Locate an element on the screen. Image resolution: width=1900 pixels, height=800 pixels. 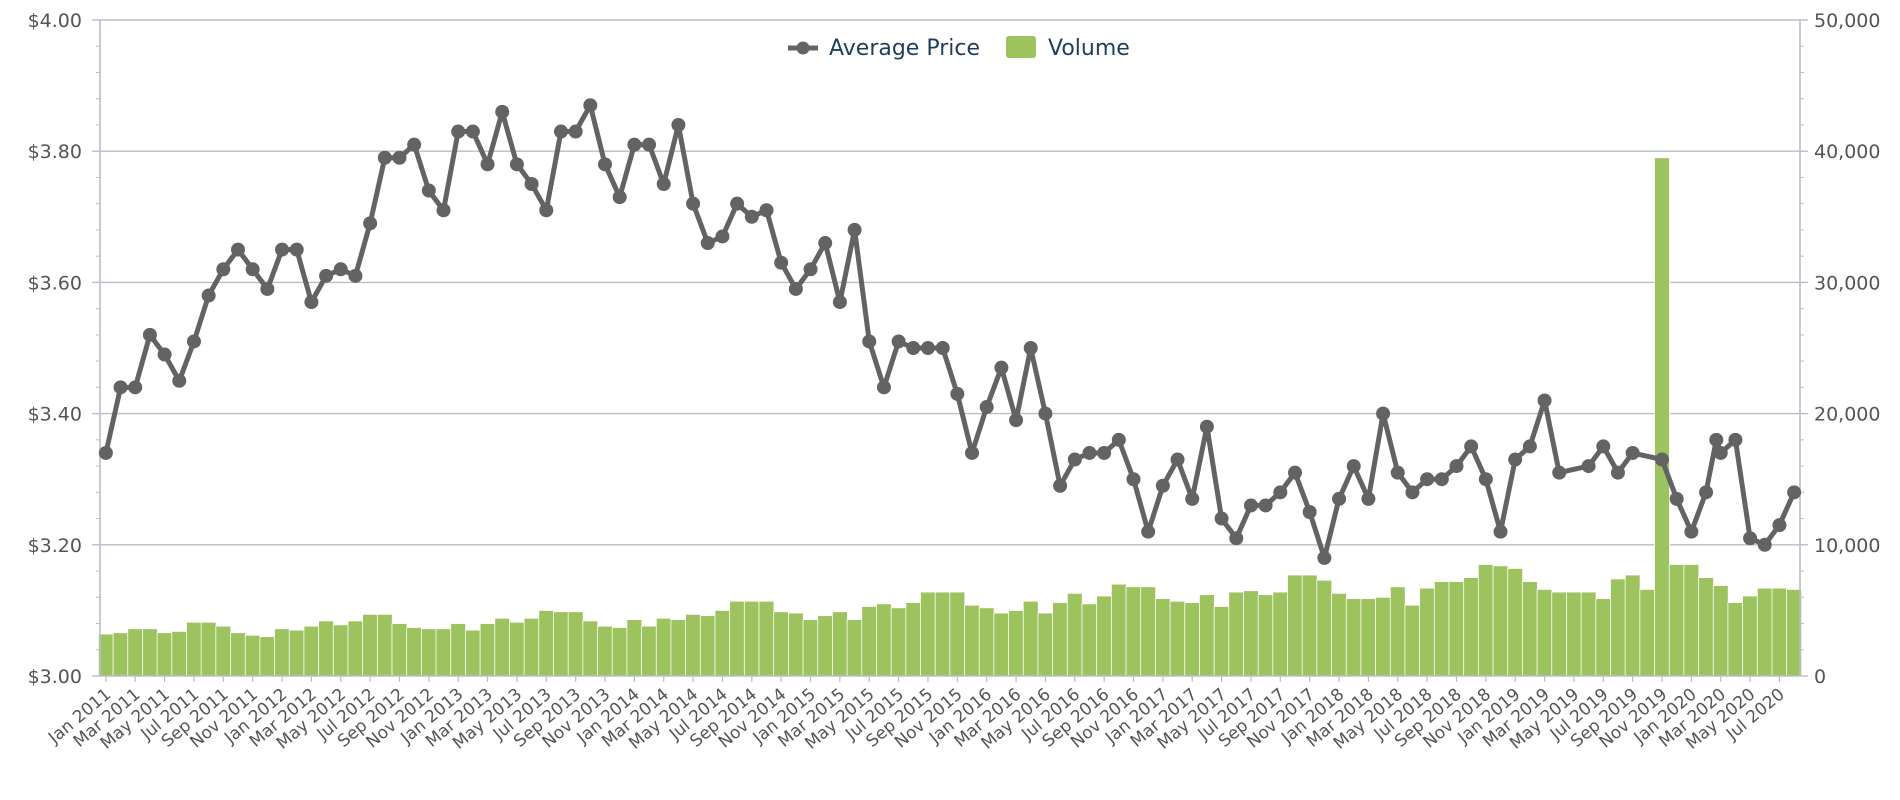
legend: Average Price Volume is located at coordinates (959, 48).